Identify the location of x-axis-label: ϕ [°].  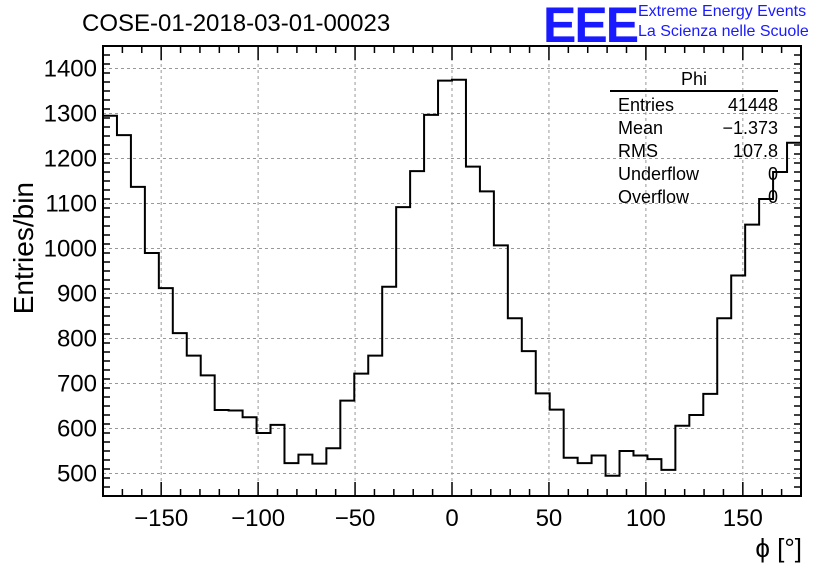
(778, 548).